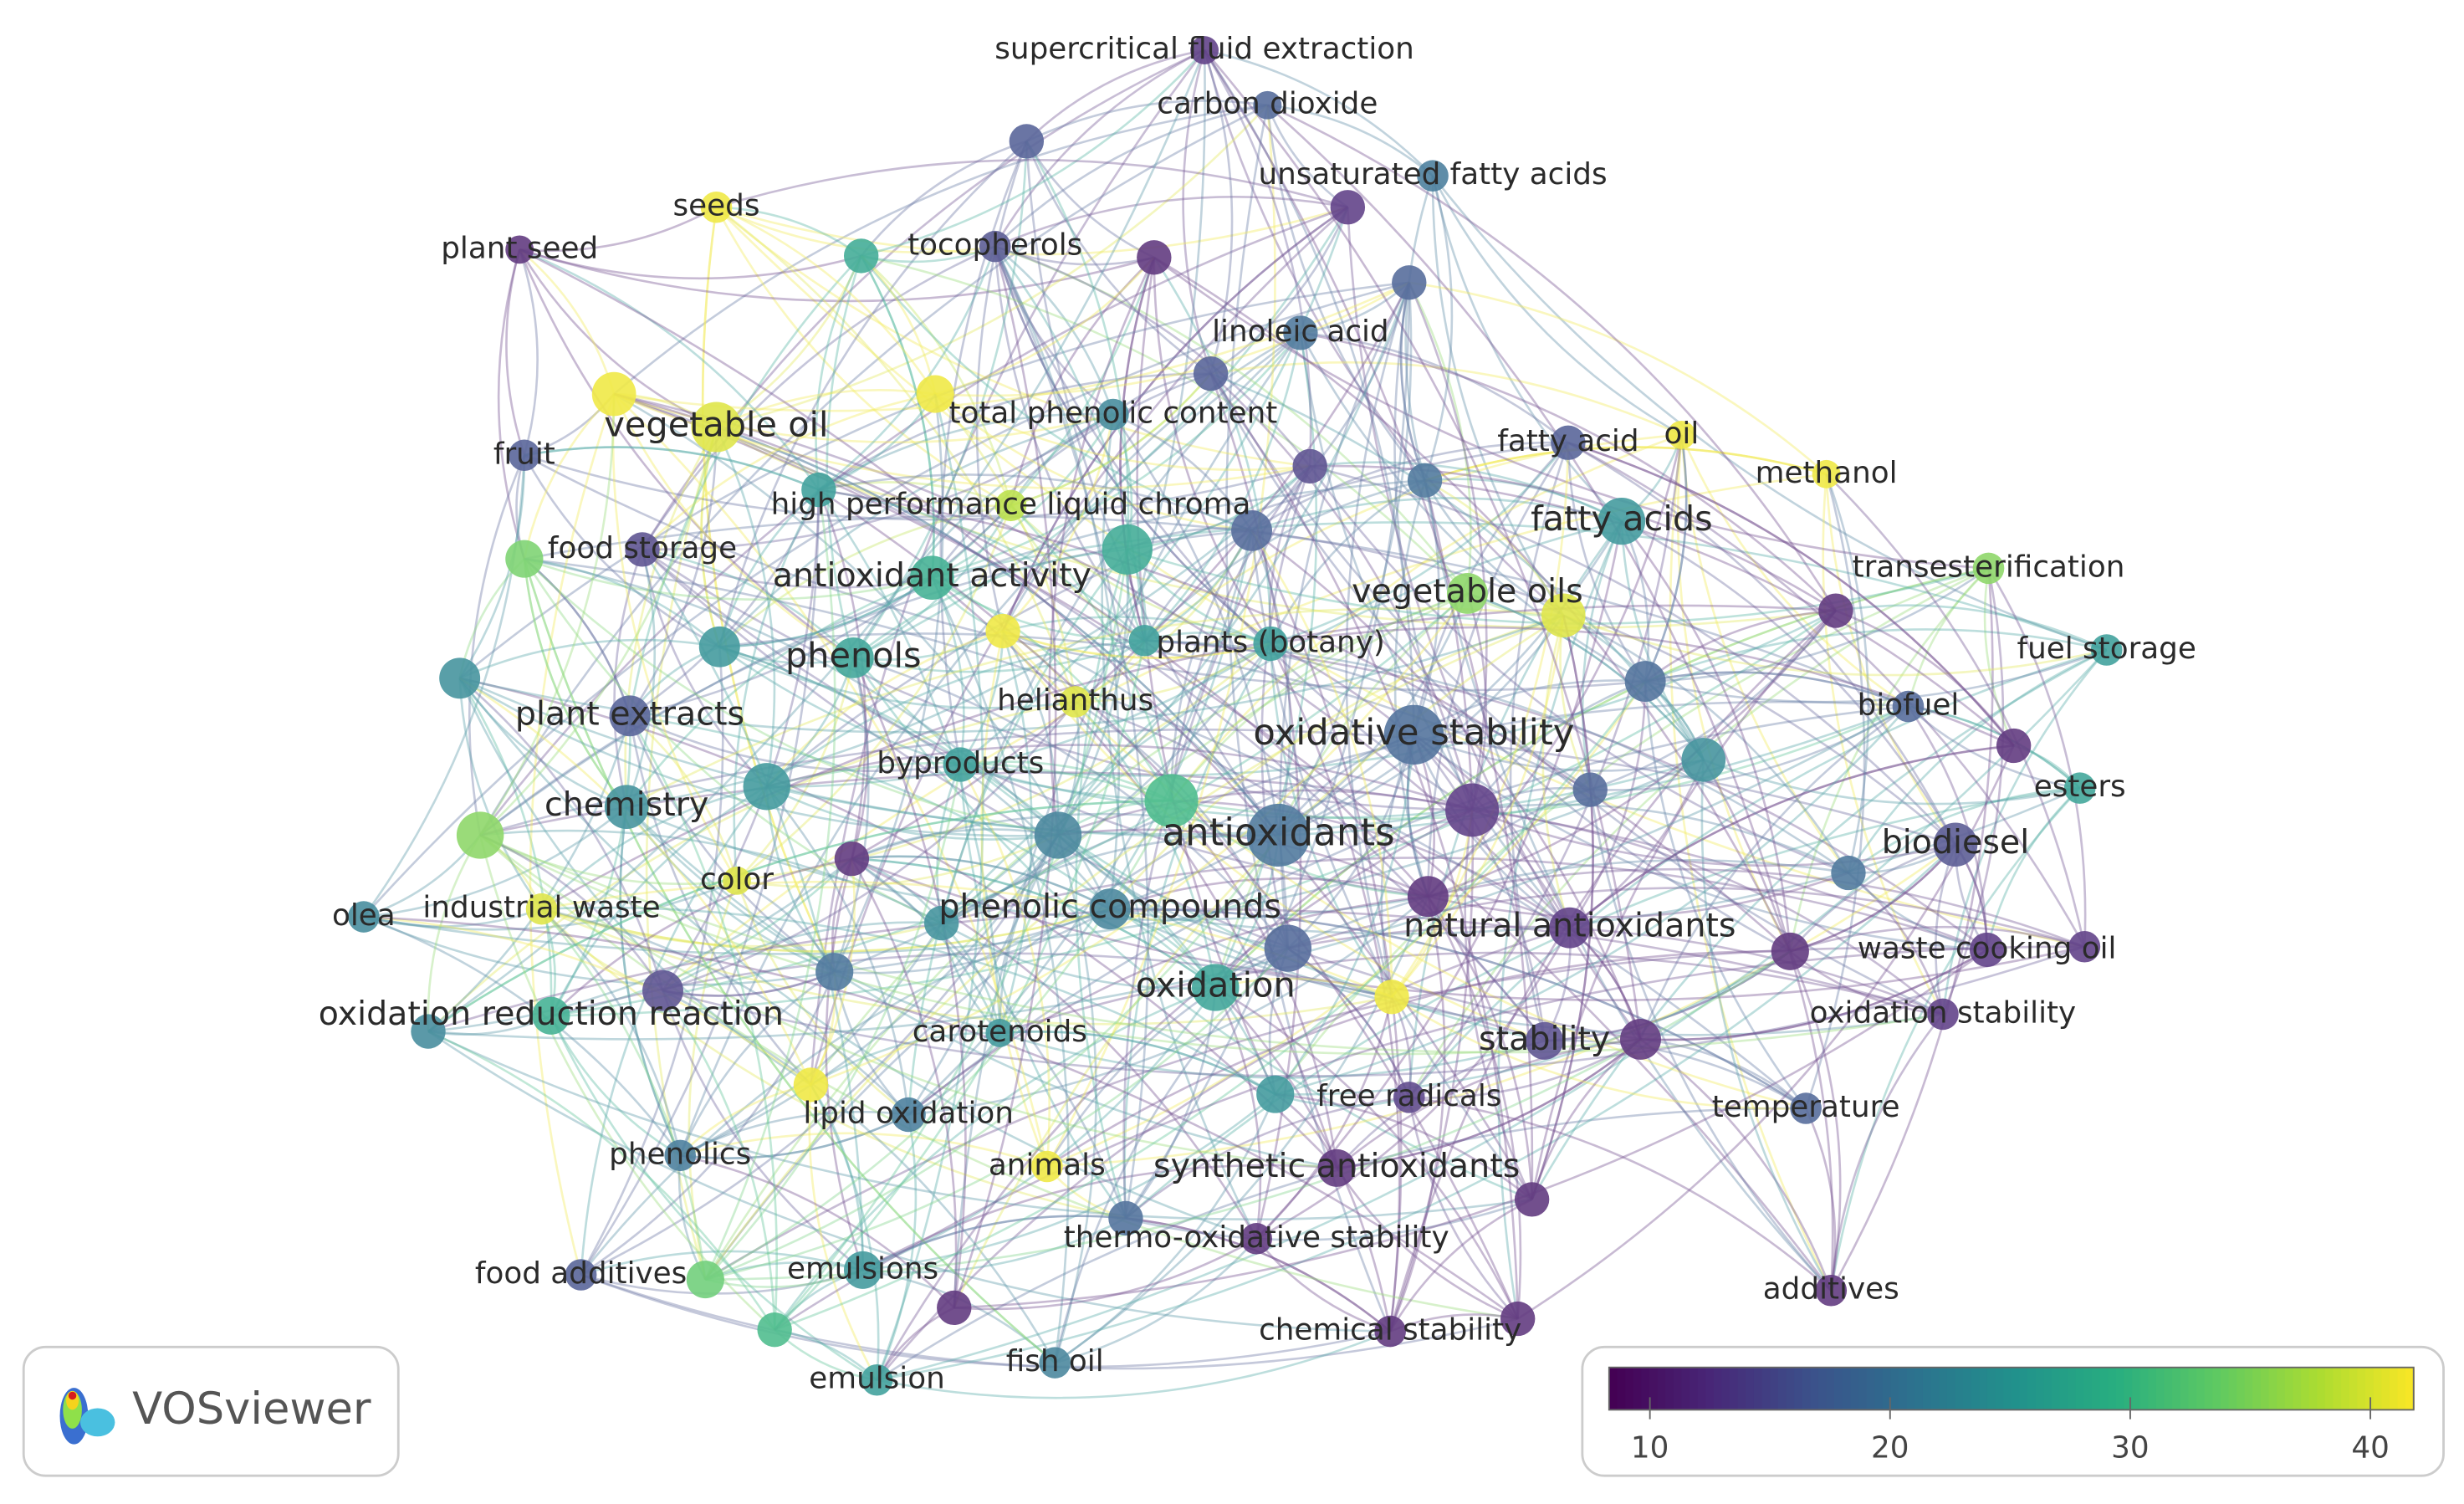  Describe the element at coordinates (524, 454) in the screenshot. I see `node-label: fruit` at that location.